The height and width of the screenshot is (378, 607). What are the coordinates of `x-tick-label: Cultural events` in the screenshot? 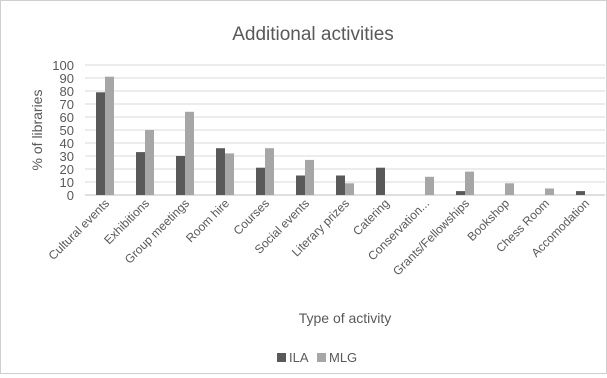 It's located at (79, 229).